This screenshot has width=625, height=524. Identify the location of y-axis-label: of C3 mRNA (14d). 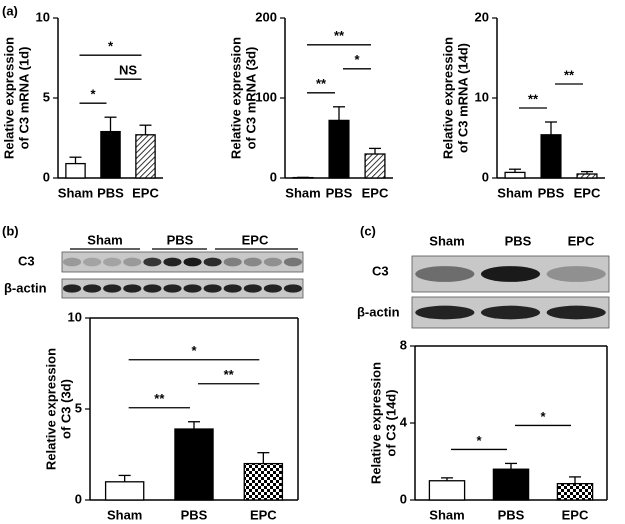
(462, 98).